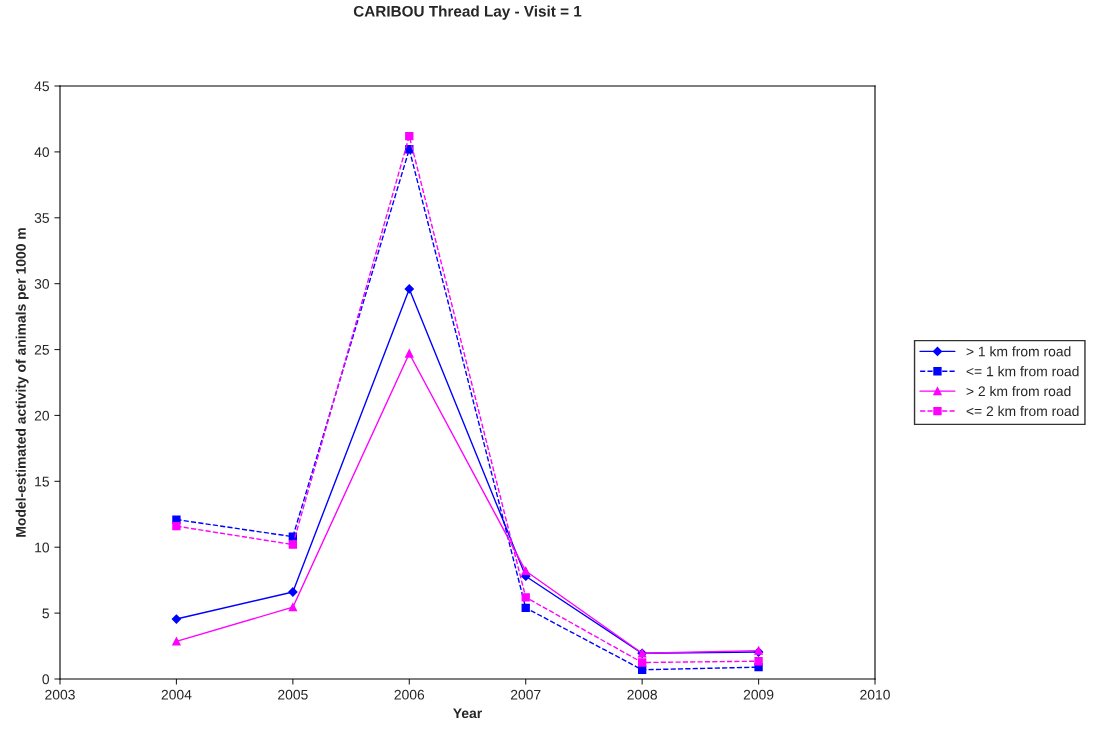  Describe the element at coordinates (42, 415) in the screenshot. I see `y-tick-label: 20` at that location.